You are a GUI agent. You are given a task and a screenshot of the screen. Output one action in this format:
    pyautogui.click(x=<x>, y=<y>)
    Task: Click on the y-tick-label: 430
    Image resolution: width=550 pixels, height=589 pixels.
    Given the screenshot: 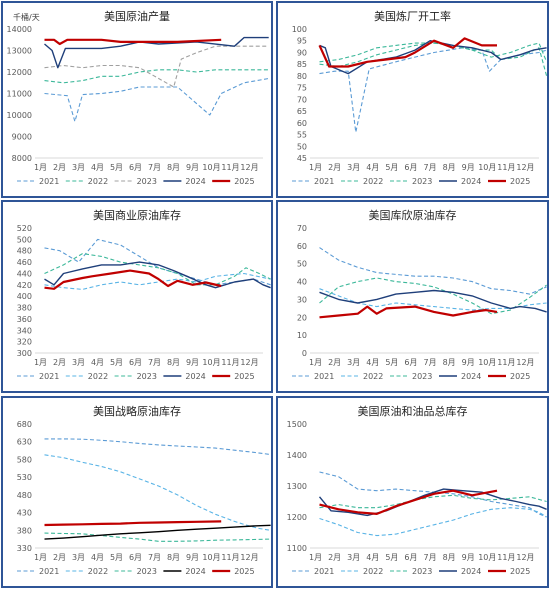 What is the action you would take?
    pyautogui.click(x=24, y=513)
    